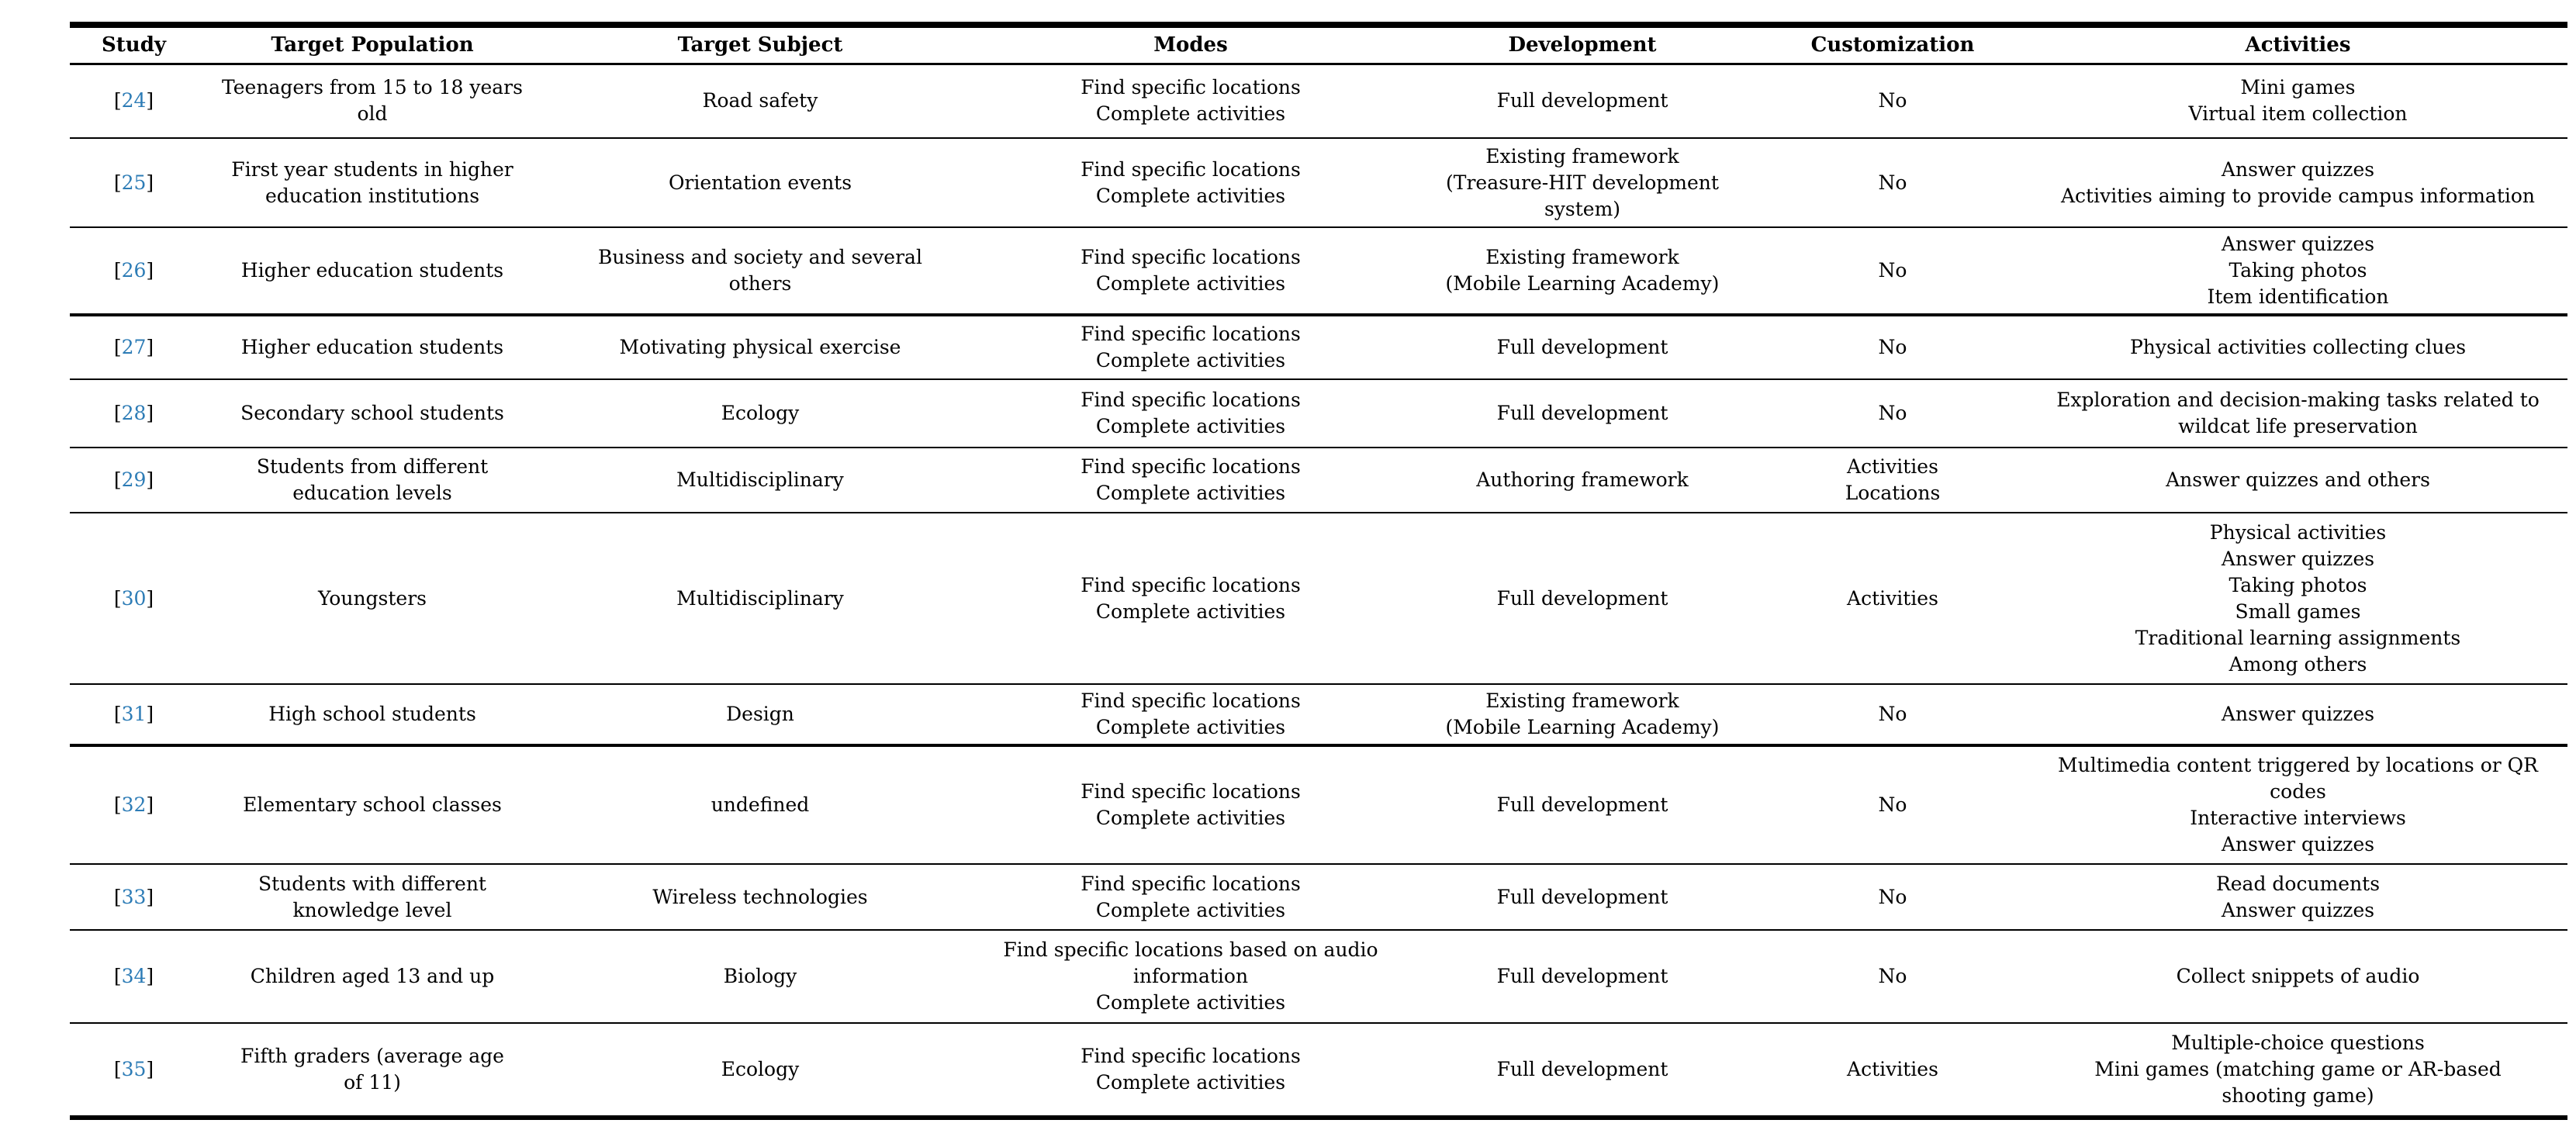 This screenshot has width=2576, height=1144. I want to click on study-cell: [29], so click(134, 480).